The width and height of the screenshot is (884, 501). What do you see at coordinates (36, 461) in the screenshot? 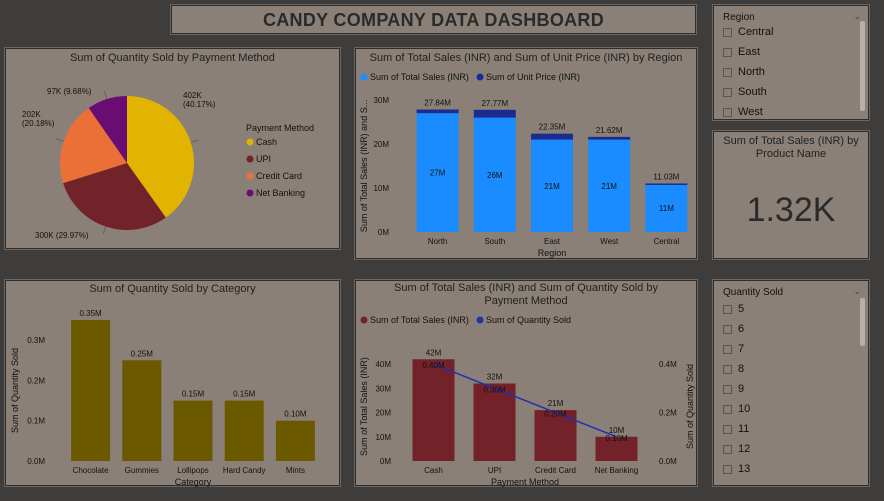
I see `y-tick-label: 0.0M` at bounding box center [36, 461].